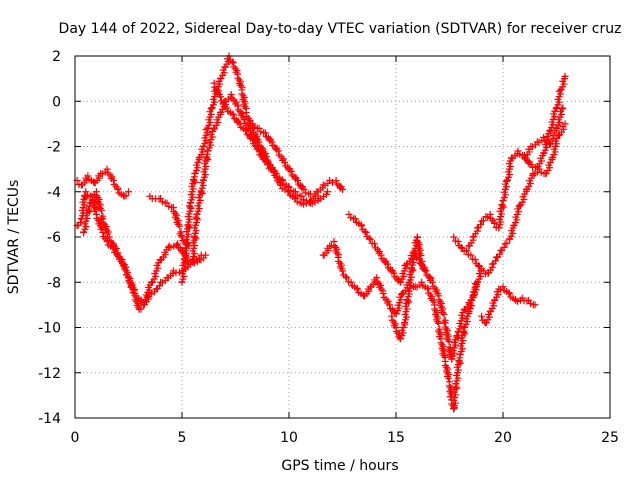  I want to click on x-tick-label: 15, so click(396, 438).